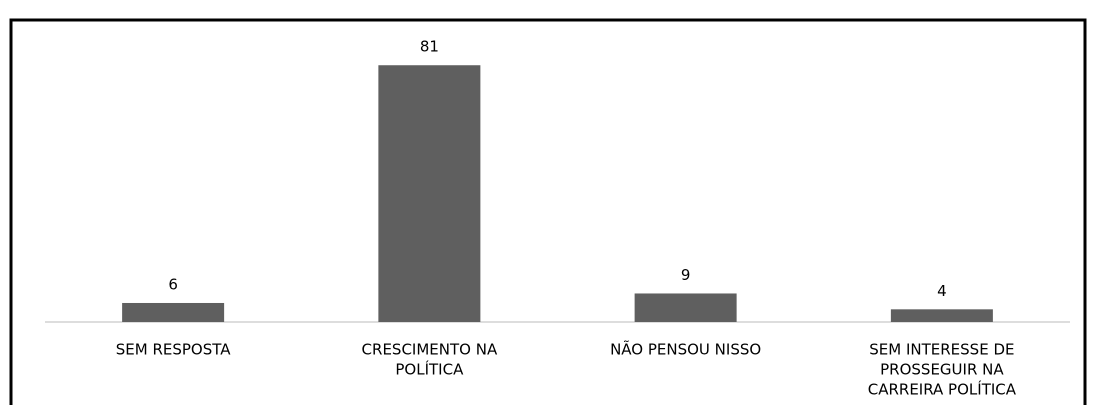  Describe the element at coordinates (429, 369) in the screenshot. I see `x-tick-label: POLÍTICA` at that location.